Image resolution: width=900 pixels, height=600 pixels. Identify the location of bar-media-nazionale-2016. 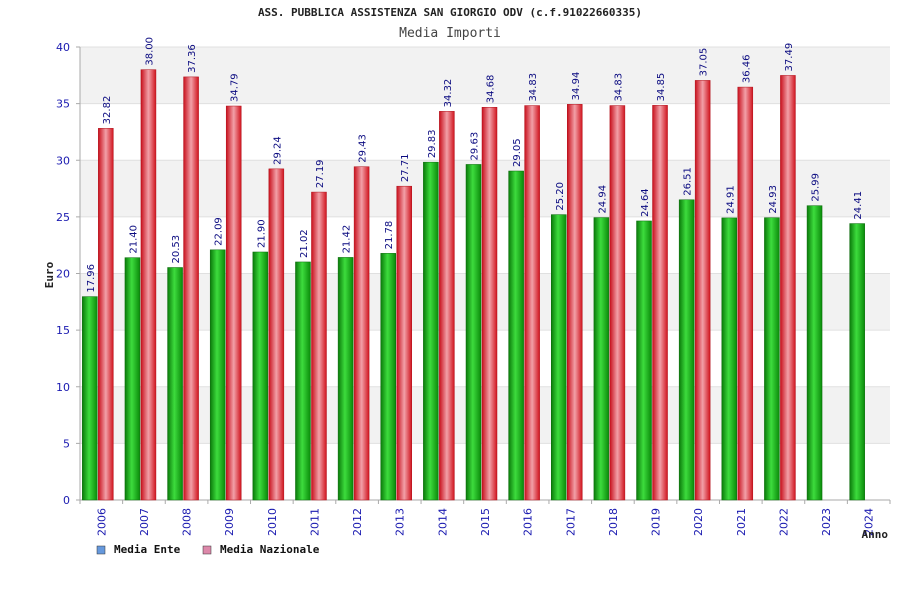
(532, 303).